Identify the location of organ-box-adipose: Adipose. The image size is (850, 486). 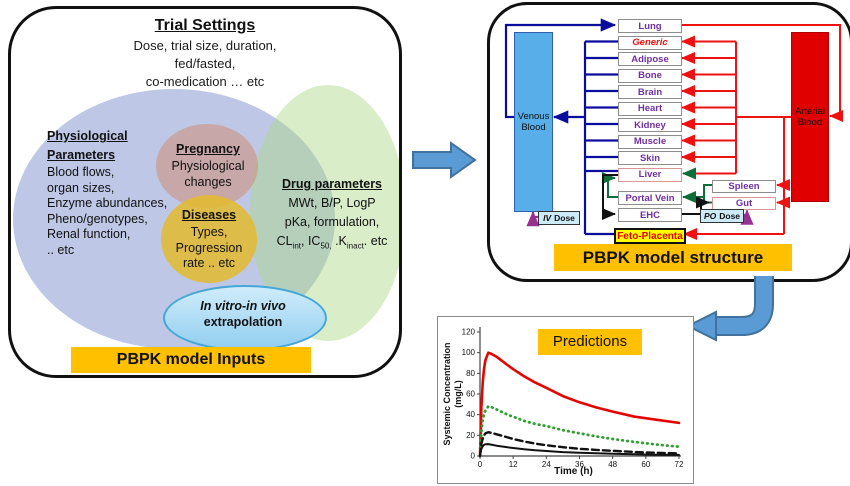
(650, 59).